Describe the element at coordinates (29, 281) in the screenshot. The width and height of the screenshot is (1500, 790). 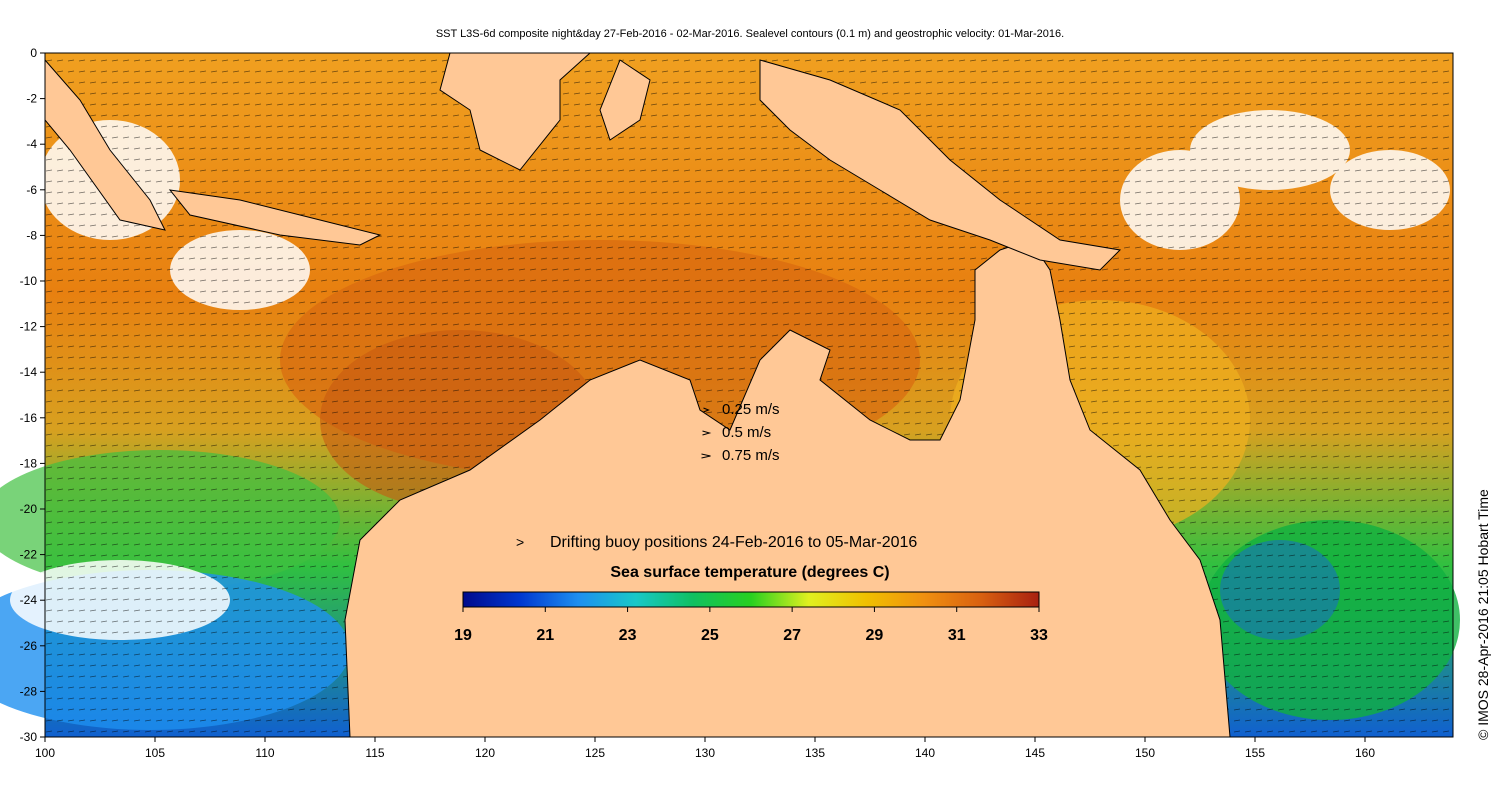
I see `y-tick-label: -10` at that location.